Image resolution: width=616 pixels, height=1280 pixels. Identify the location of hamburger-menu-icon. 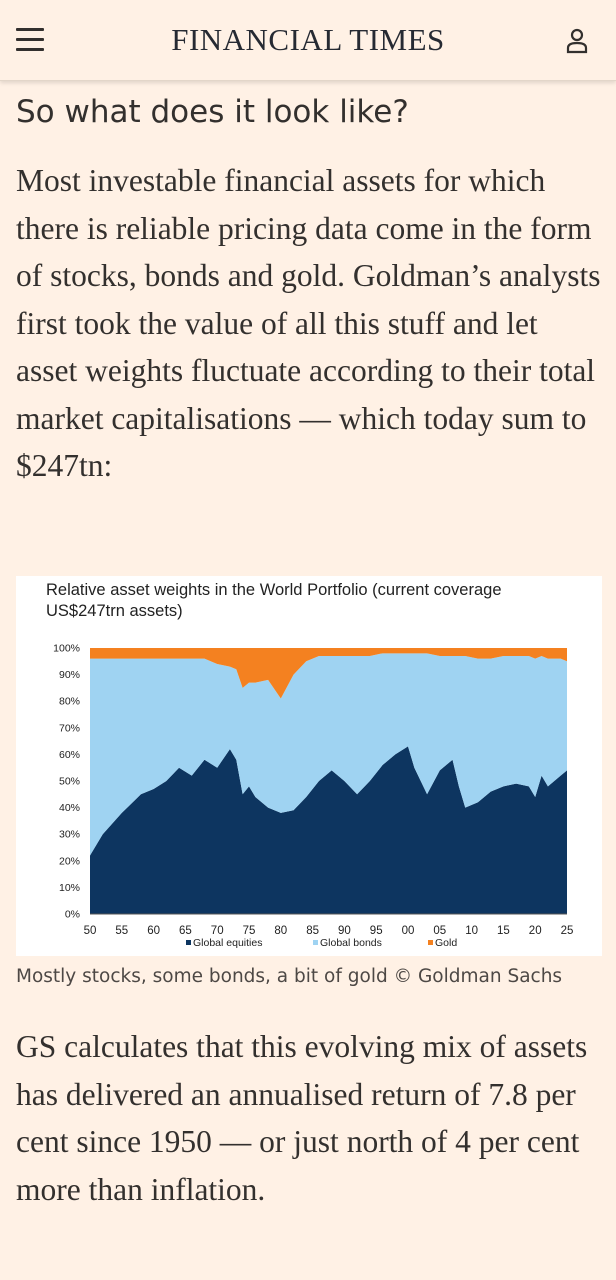
(30, 40).